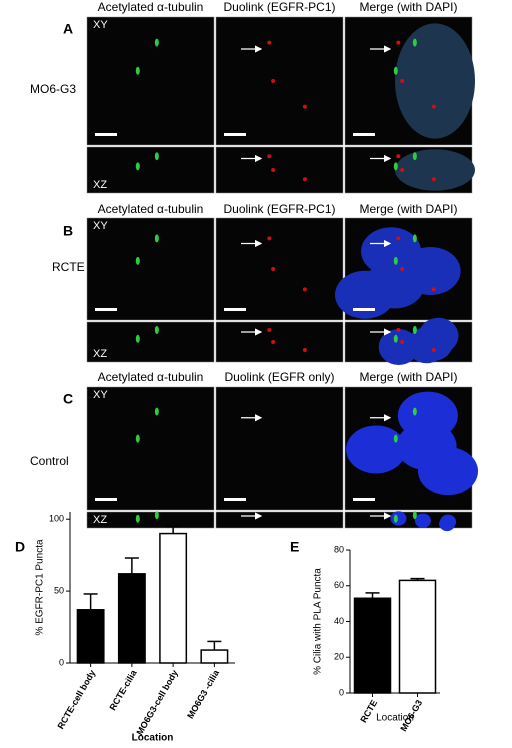 This screenshot has width=512, height=748. What do you see at coordinates (341, 692) in the screenshot?
I see `y-tick-label: 0` at bounding box center [341, 692].